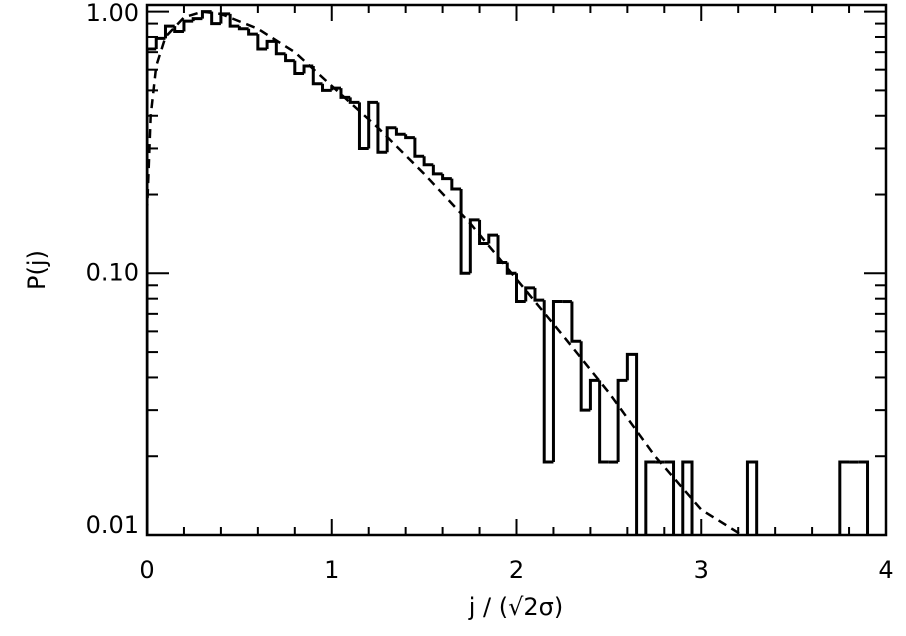  I want to click on x-tick-label: 1, so click(331, 570).